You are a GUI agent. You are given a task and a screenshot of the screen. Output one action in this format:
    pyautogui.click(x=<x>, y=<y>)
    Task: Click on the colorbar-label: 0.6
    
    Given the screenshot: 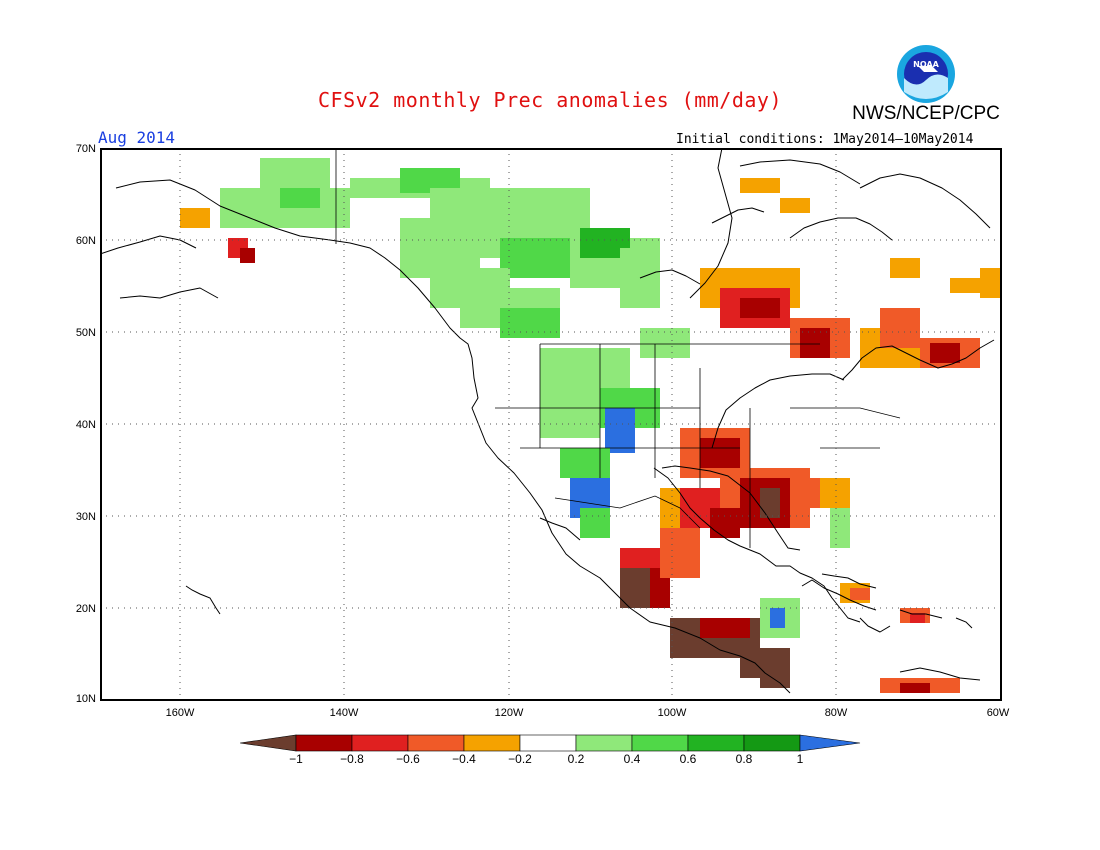 What is the action you would take?
    pyautogui.click(x=688, y=759)
    